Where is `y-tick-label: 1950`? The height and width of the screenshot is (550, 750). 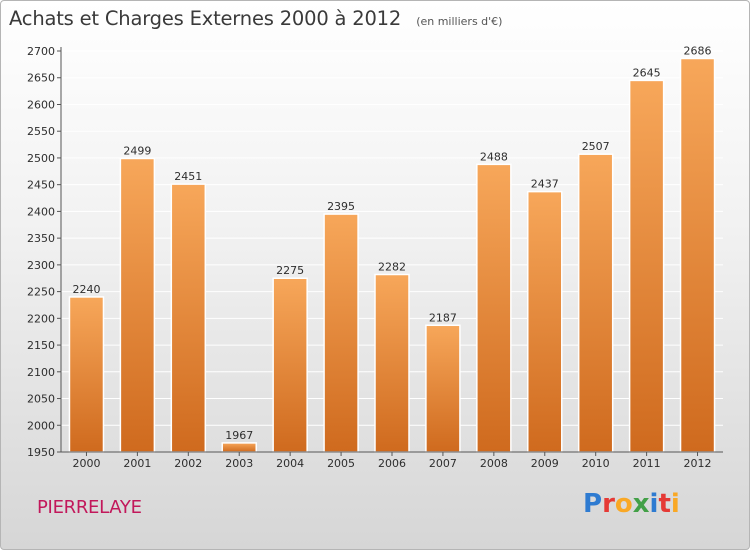 y-tick-label: 1950 is located at coordinates (41, 452).